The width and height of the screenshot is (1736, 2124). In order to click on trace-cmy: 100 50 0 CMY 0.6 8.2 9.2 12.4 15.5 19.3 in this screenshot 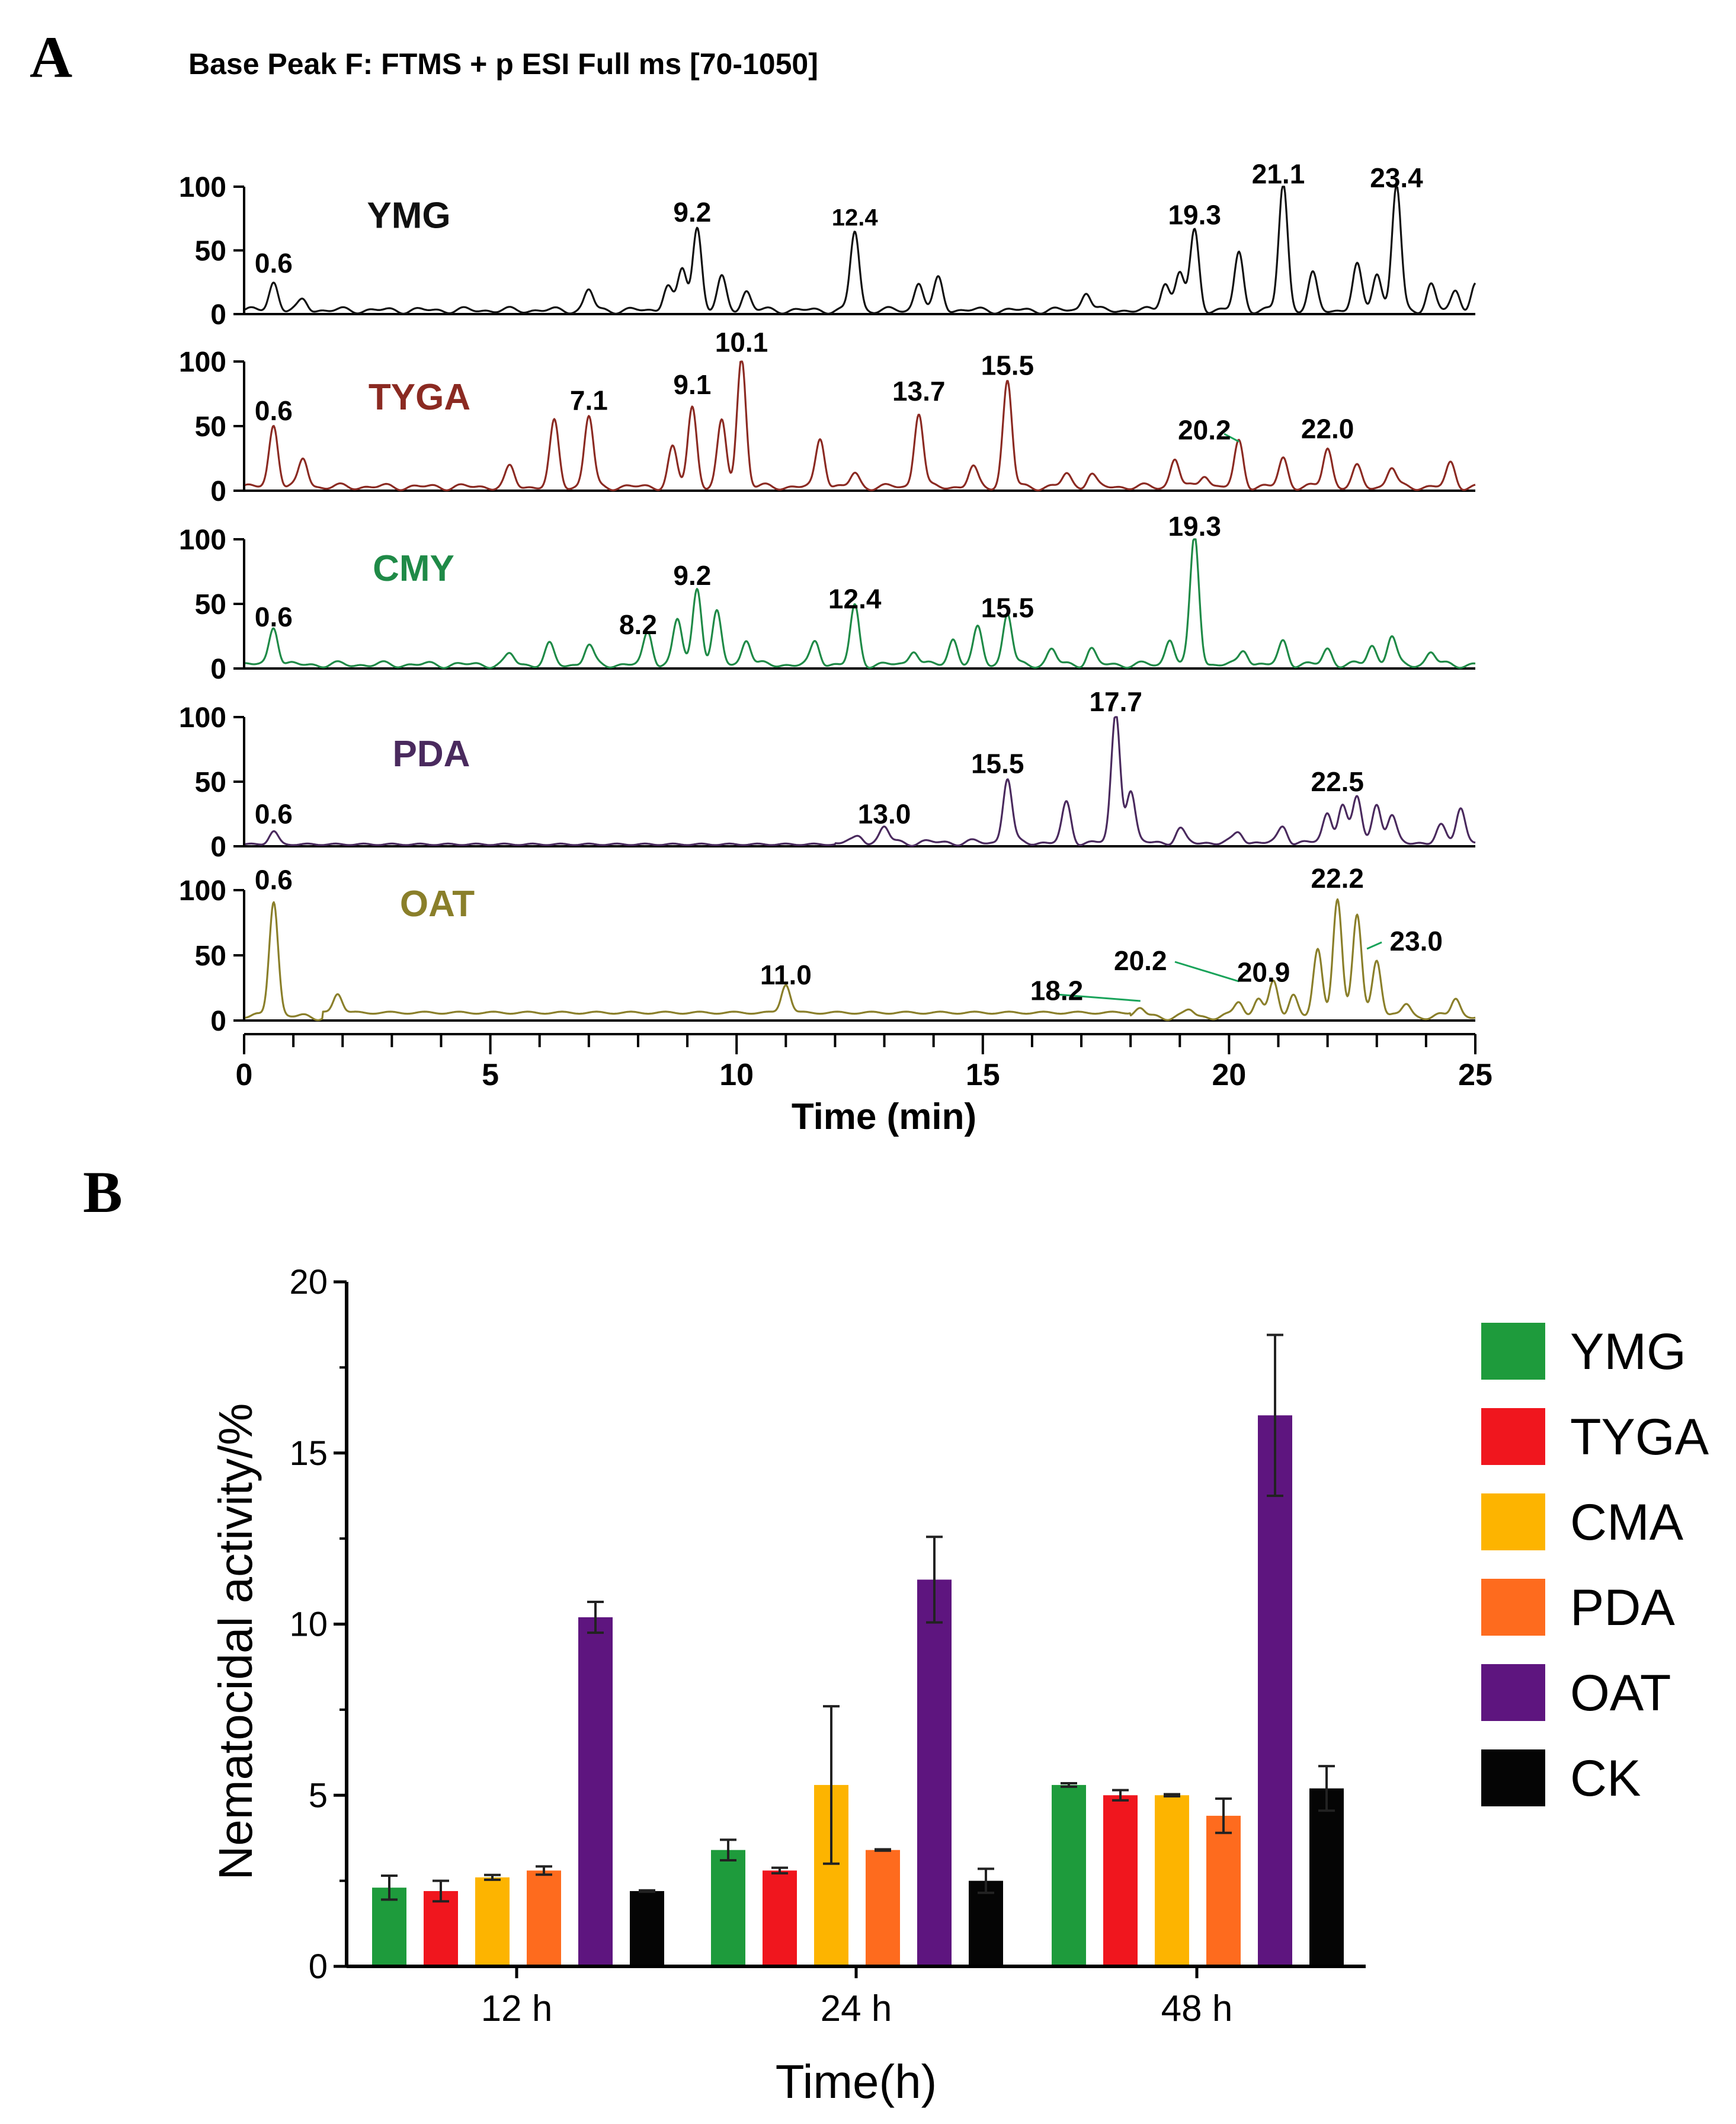, I will do `click(827, 598)`.